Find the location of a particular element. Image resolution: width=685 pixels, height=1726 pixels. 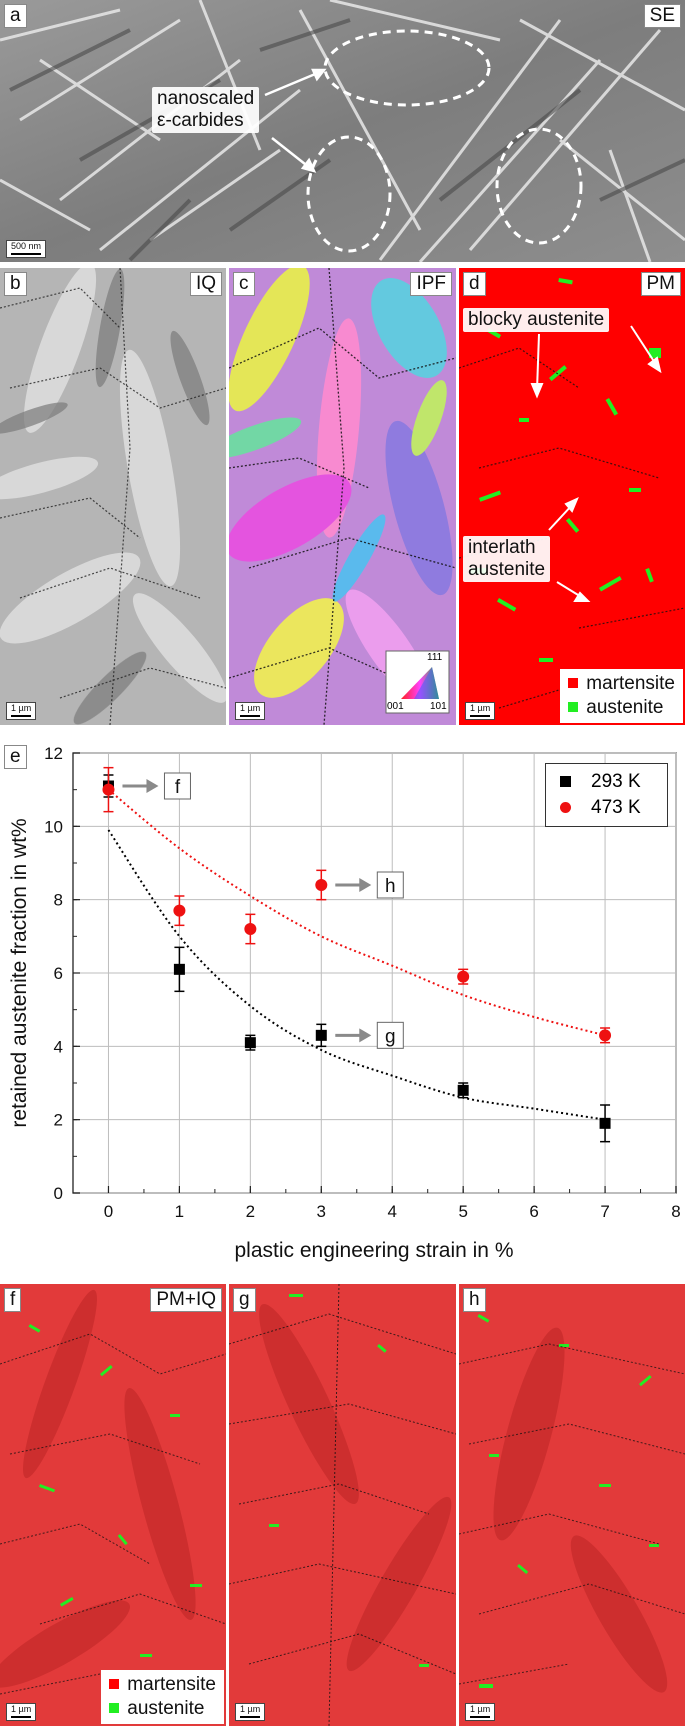

interlath-annotation-line1: interlath is located at coordinates (502, 547).